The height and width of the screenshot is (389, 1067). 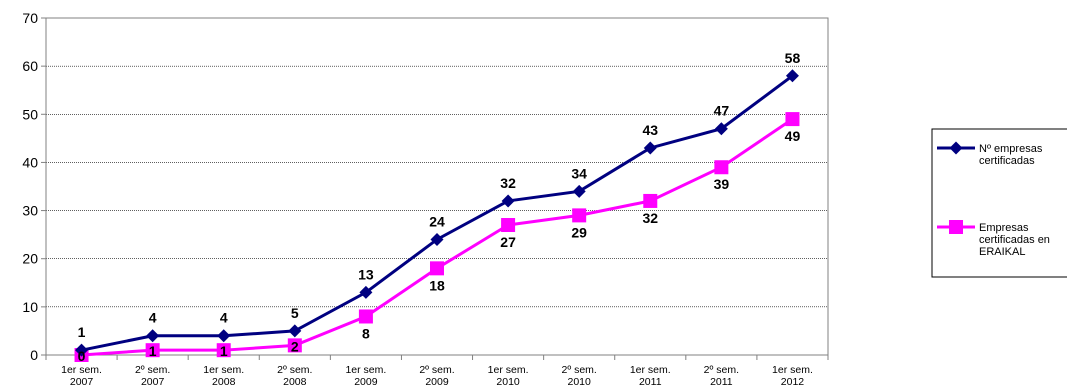 I want to click on series-1-data-label: 13, so click(x=366, y=274).